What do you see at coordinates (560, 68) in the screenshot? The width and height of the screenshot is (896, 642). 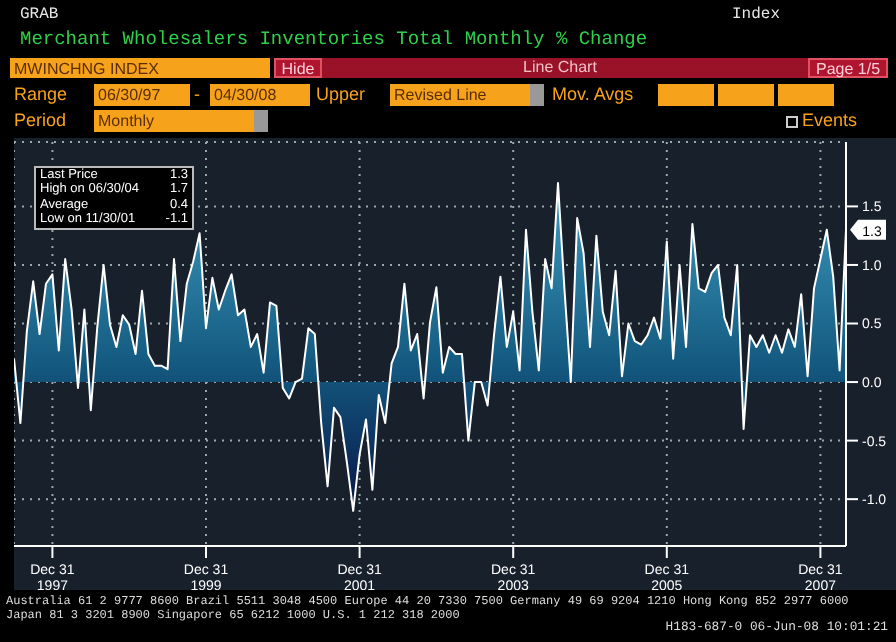 I see `text: Line Chart` at bounding box center [560, 68].